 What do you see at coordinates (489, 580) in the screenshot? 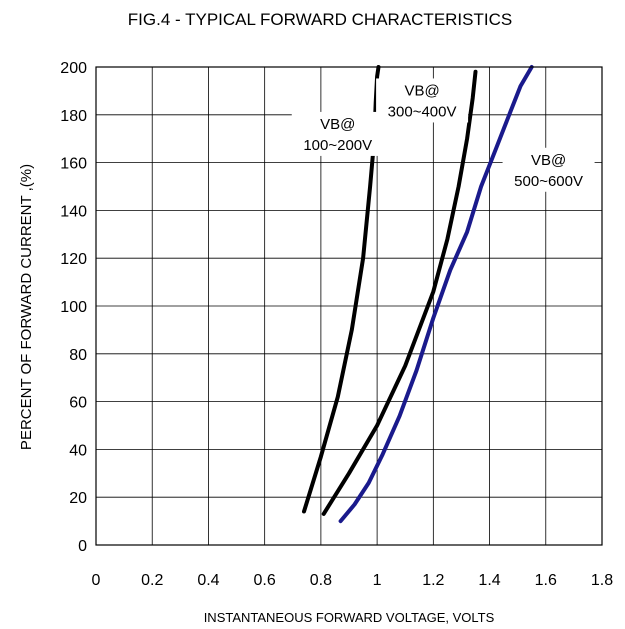
I see `x-tick-label: 1.4` at bounding box center [489, 580].